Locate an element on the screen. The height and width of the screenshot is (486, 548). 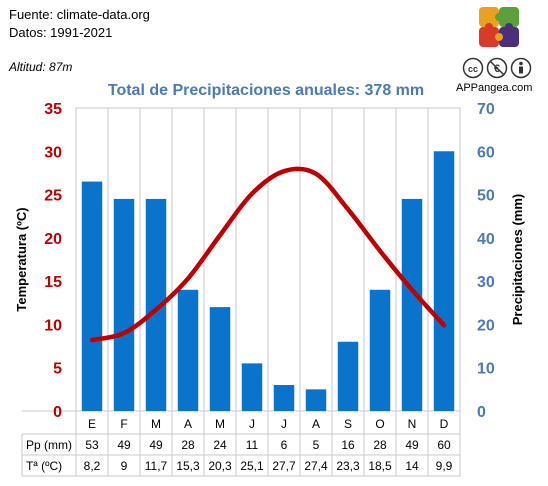
right-tick-label: 60 is located at coordinates (486, 152).